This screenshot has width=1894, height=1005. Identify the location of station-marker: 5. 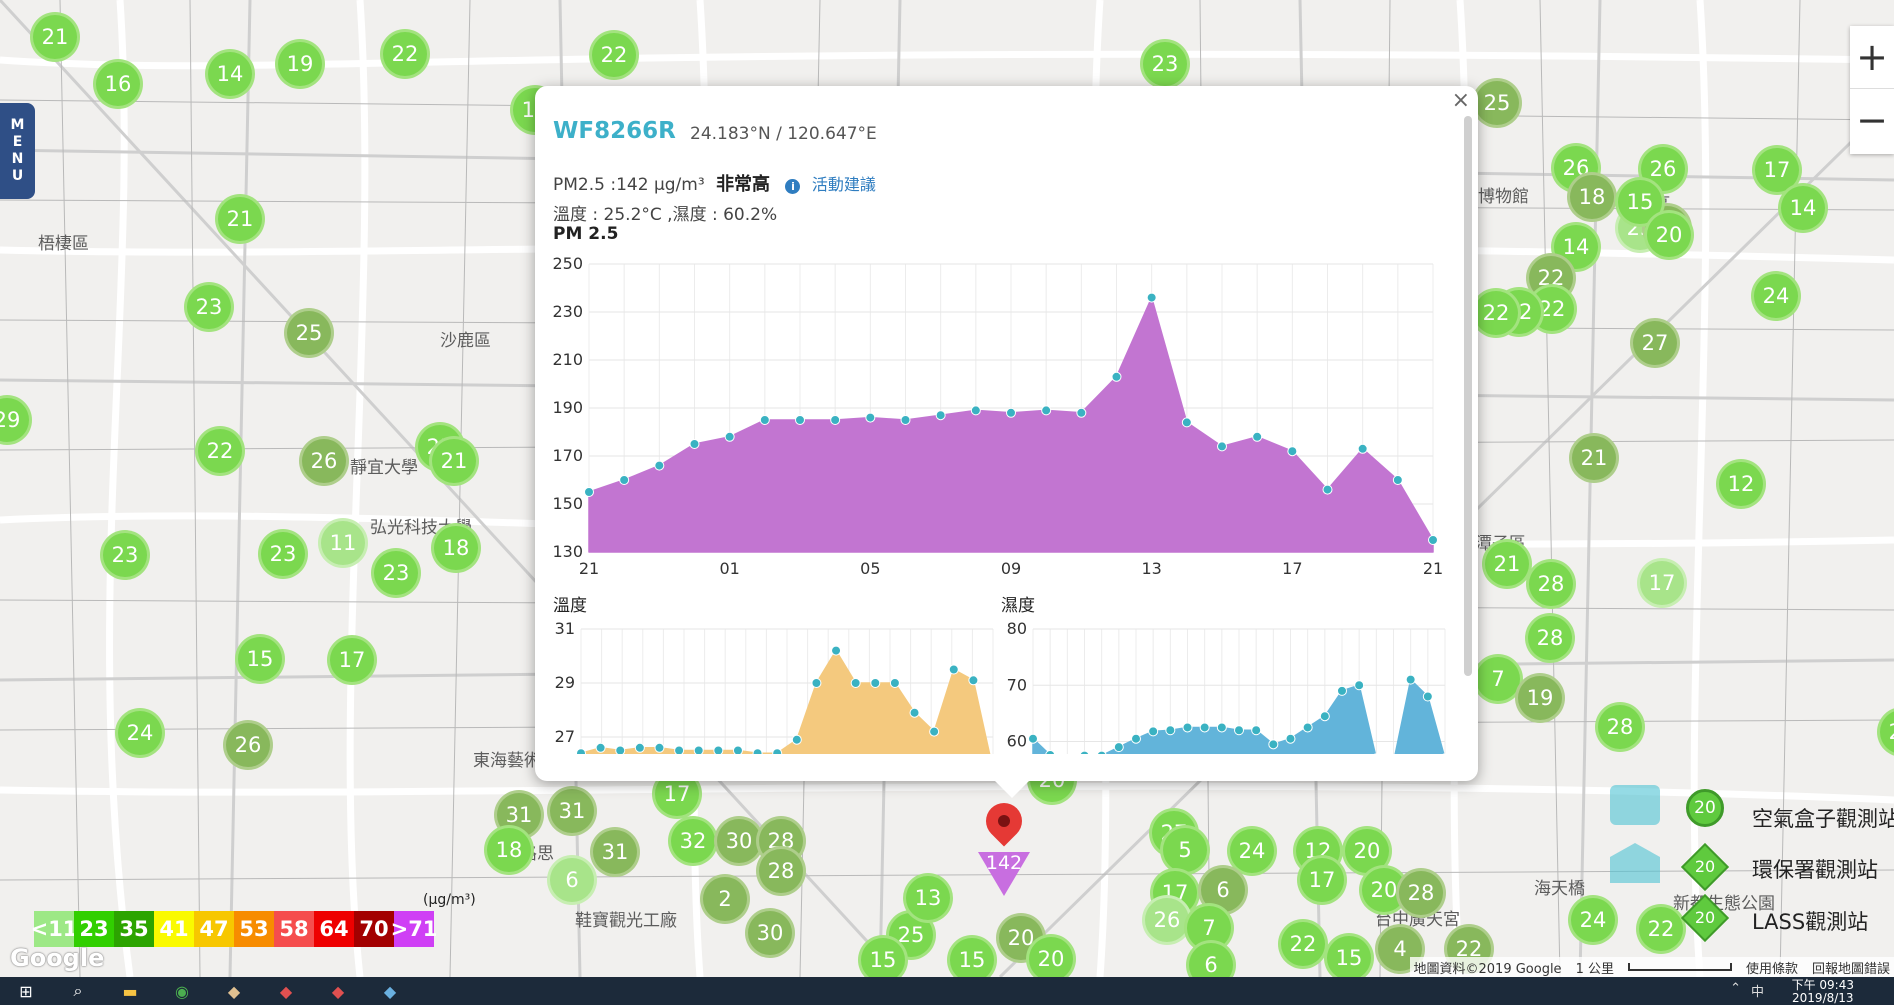
(1185, 850).